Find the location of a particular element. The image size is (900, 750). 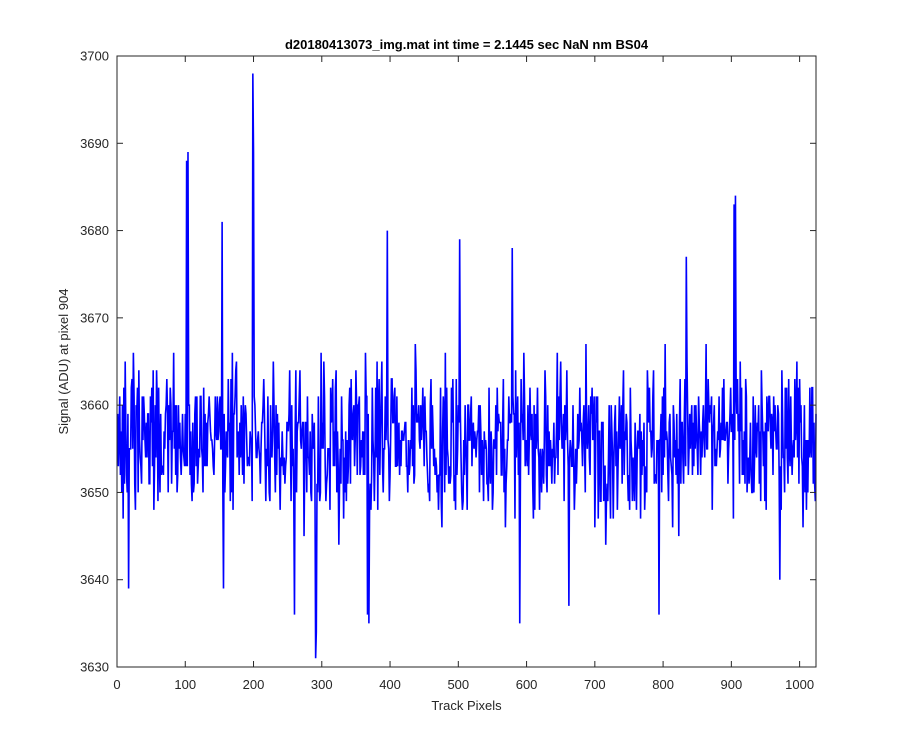

x-tick-label: 0 is located at coordinates (116, 684).